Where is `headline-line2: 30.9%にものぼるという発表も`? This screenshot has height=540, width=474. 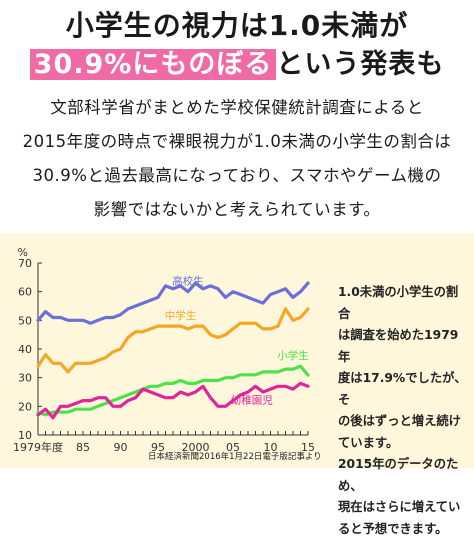
headline-line2: 30.9%にものぼるという発表も is located at coordinates (237, 61).